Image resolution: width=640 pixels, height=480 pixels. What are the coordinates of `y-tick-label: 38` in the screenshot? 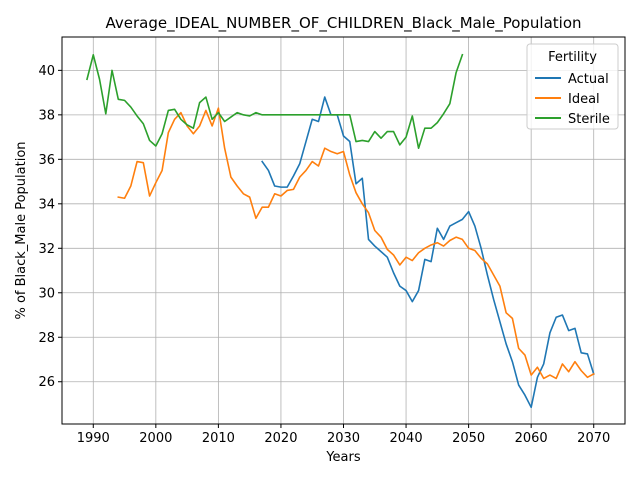 It's located at (46, 115).